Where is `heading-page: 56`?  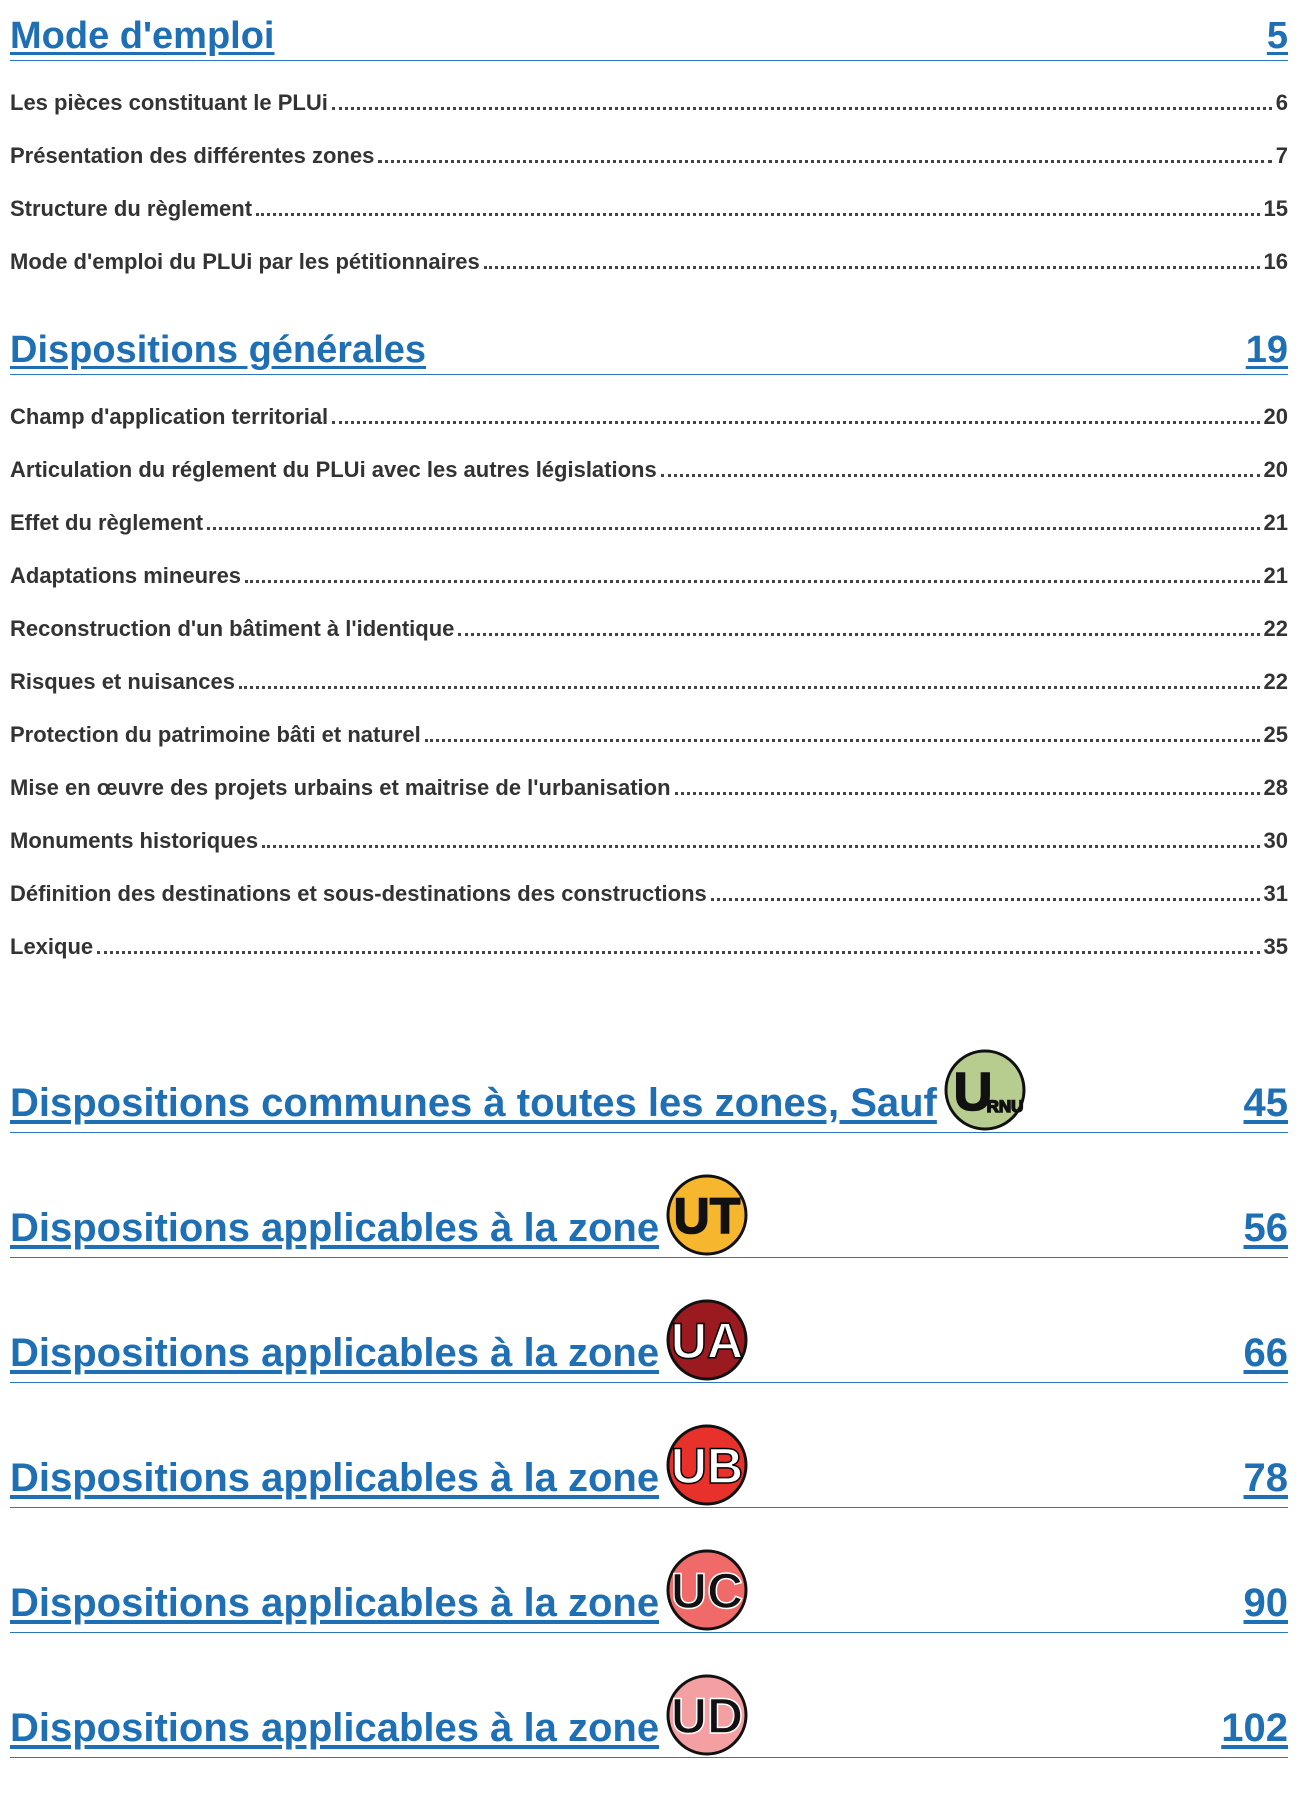 heading-page: 56 is located at coordinates (1266, 1228).